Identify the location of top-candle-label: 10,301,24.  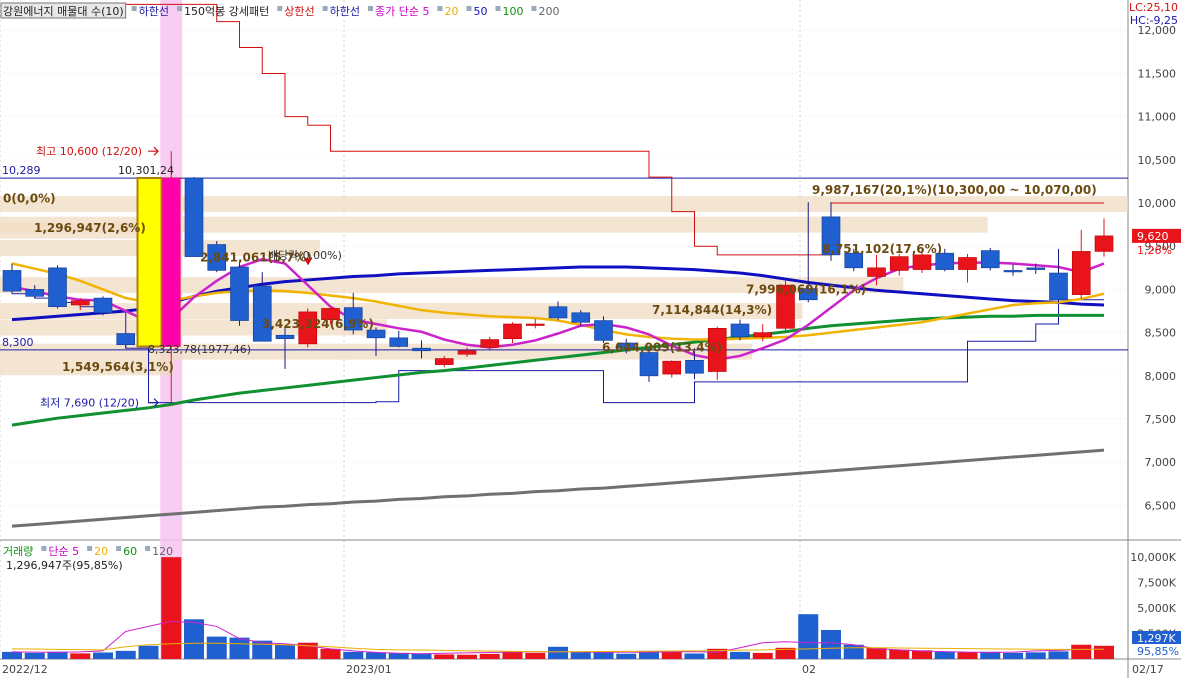
(146, 170).